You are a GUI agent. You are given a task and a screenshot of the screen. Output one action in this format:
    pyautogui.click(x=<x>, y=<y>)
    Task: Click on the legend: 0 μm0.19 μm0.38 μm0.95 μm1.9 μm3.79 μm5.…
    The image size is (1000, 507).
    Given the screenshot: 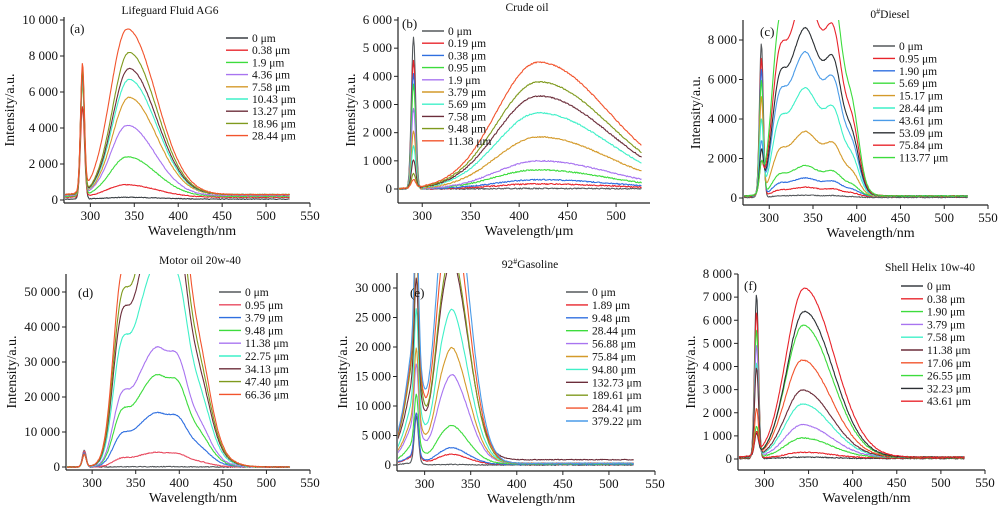 What is the action you would take?
    pyautogui.click(x=456, y=87)
    